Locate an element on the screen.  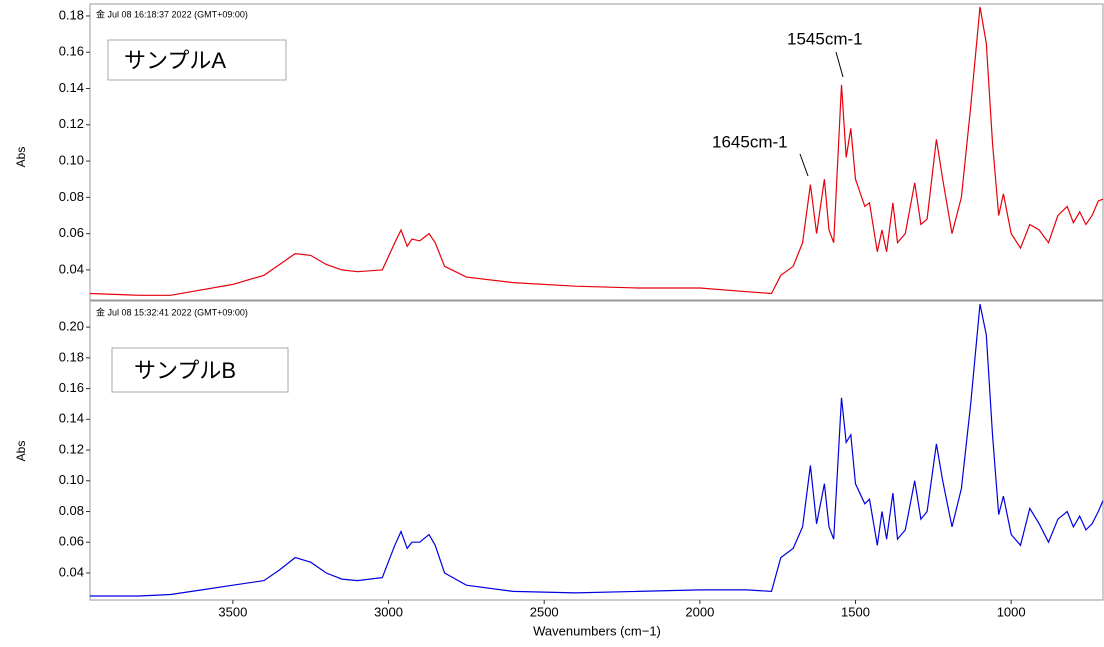
annotation: 1545cm-1 is located at coordinates (825, 38).